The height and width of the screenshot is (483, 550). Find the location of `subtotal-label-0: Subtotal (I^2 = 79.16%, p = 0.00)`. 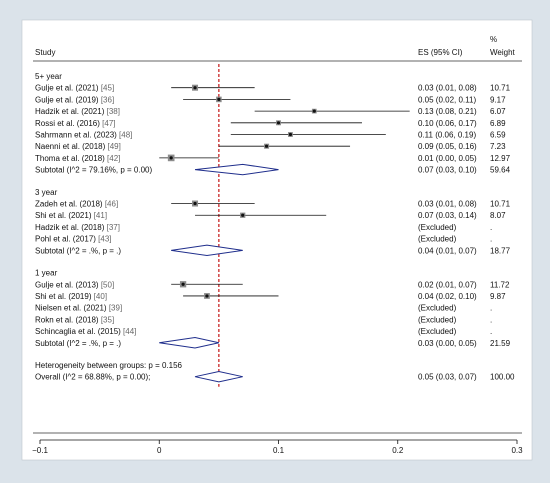

subtotal-label-0: Subtotal (I^2 = 79.16%, p = 0.00) is located at coordinates (94, 170).